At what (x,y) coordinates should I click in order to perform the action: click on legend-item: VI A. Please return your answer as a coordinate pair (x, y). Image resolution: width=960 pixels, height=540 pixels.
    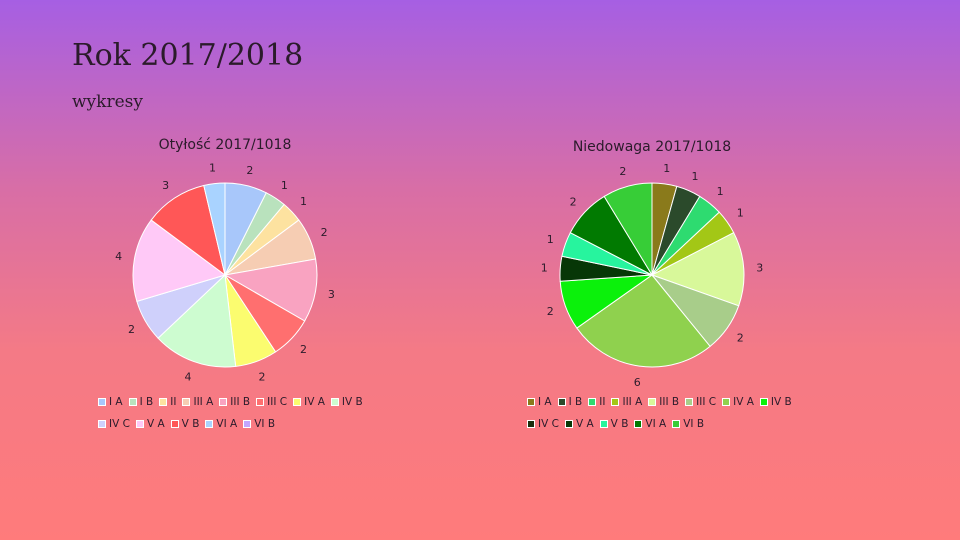
    Looking at the image, I should click on (650, 424).